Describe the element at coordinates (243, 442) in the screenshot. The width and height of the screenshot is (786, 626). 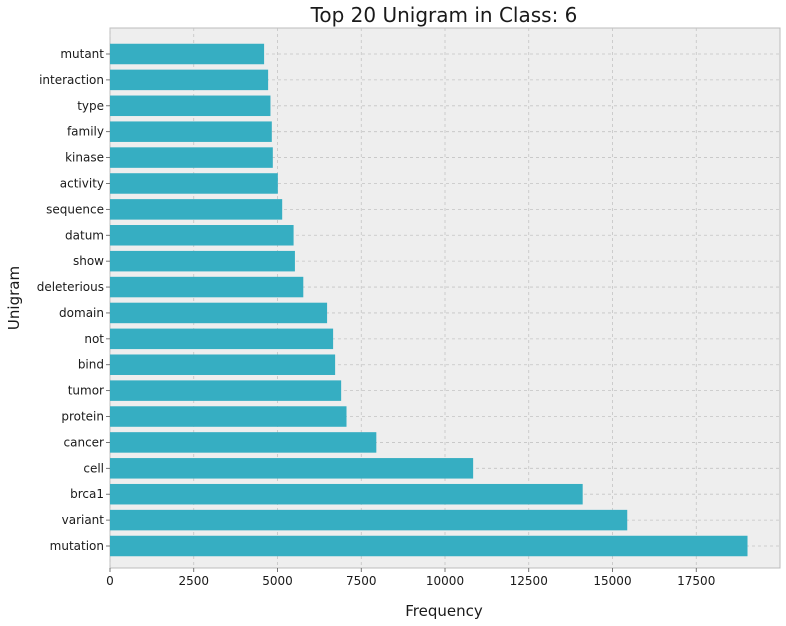
I see `bar-cancer` at that location.